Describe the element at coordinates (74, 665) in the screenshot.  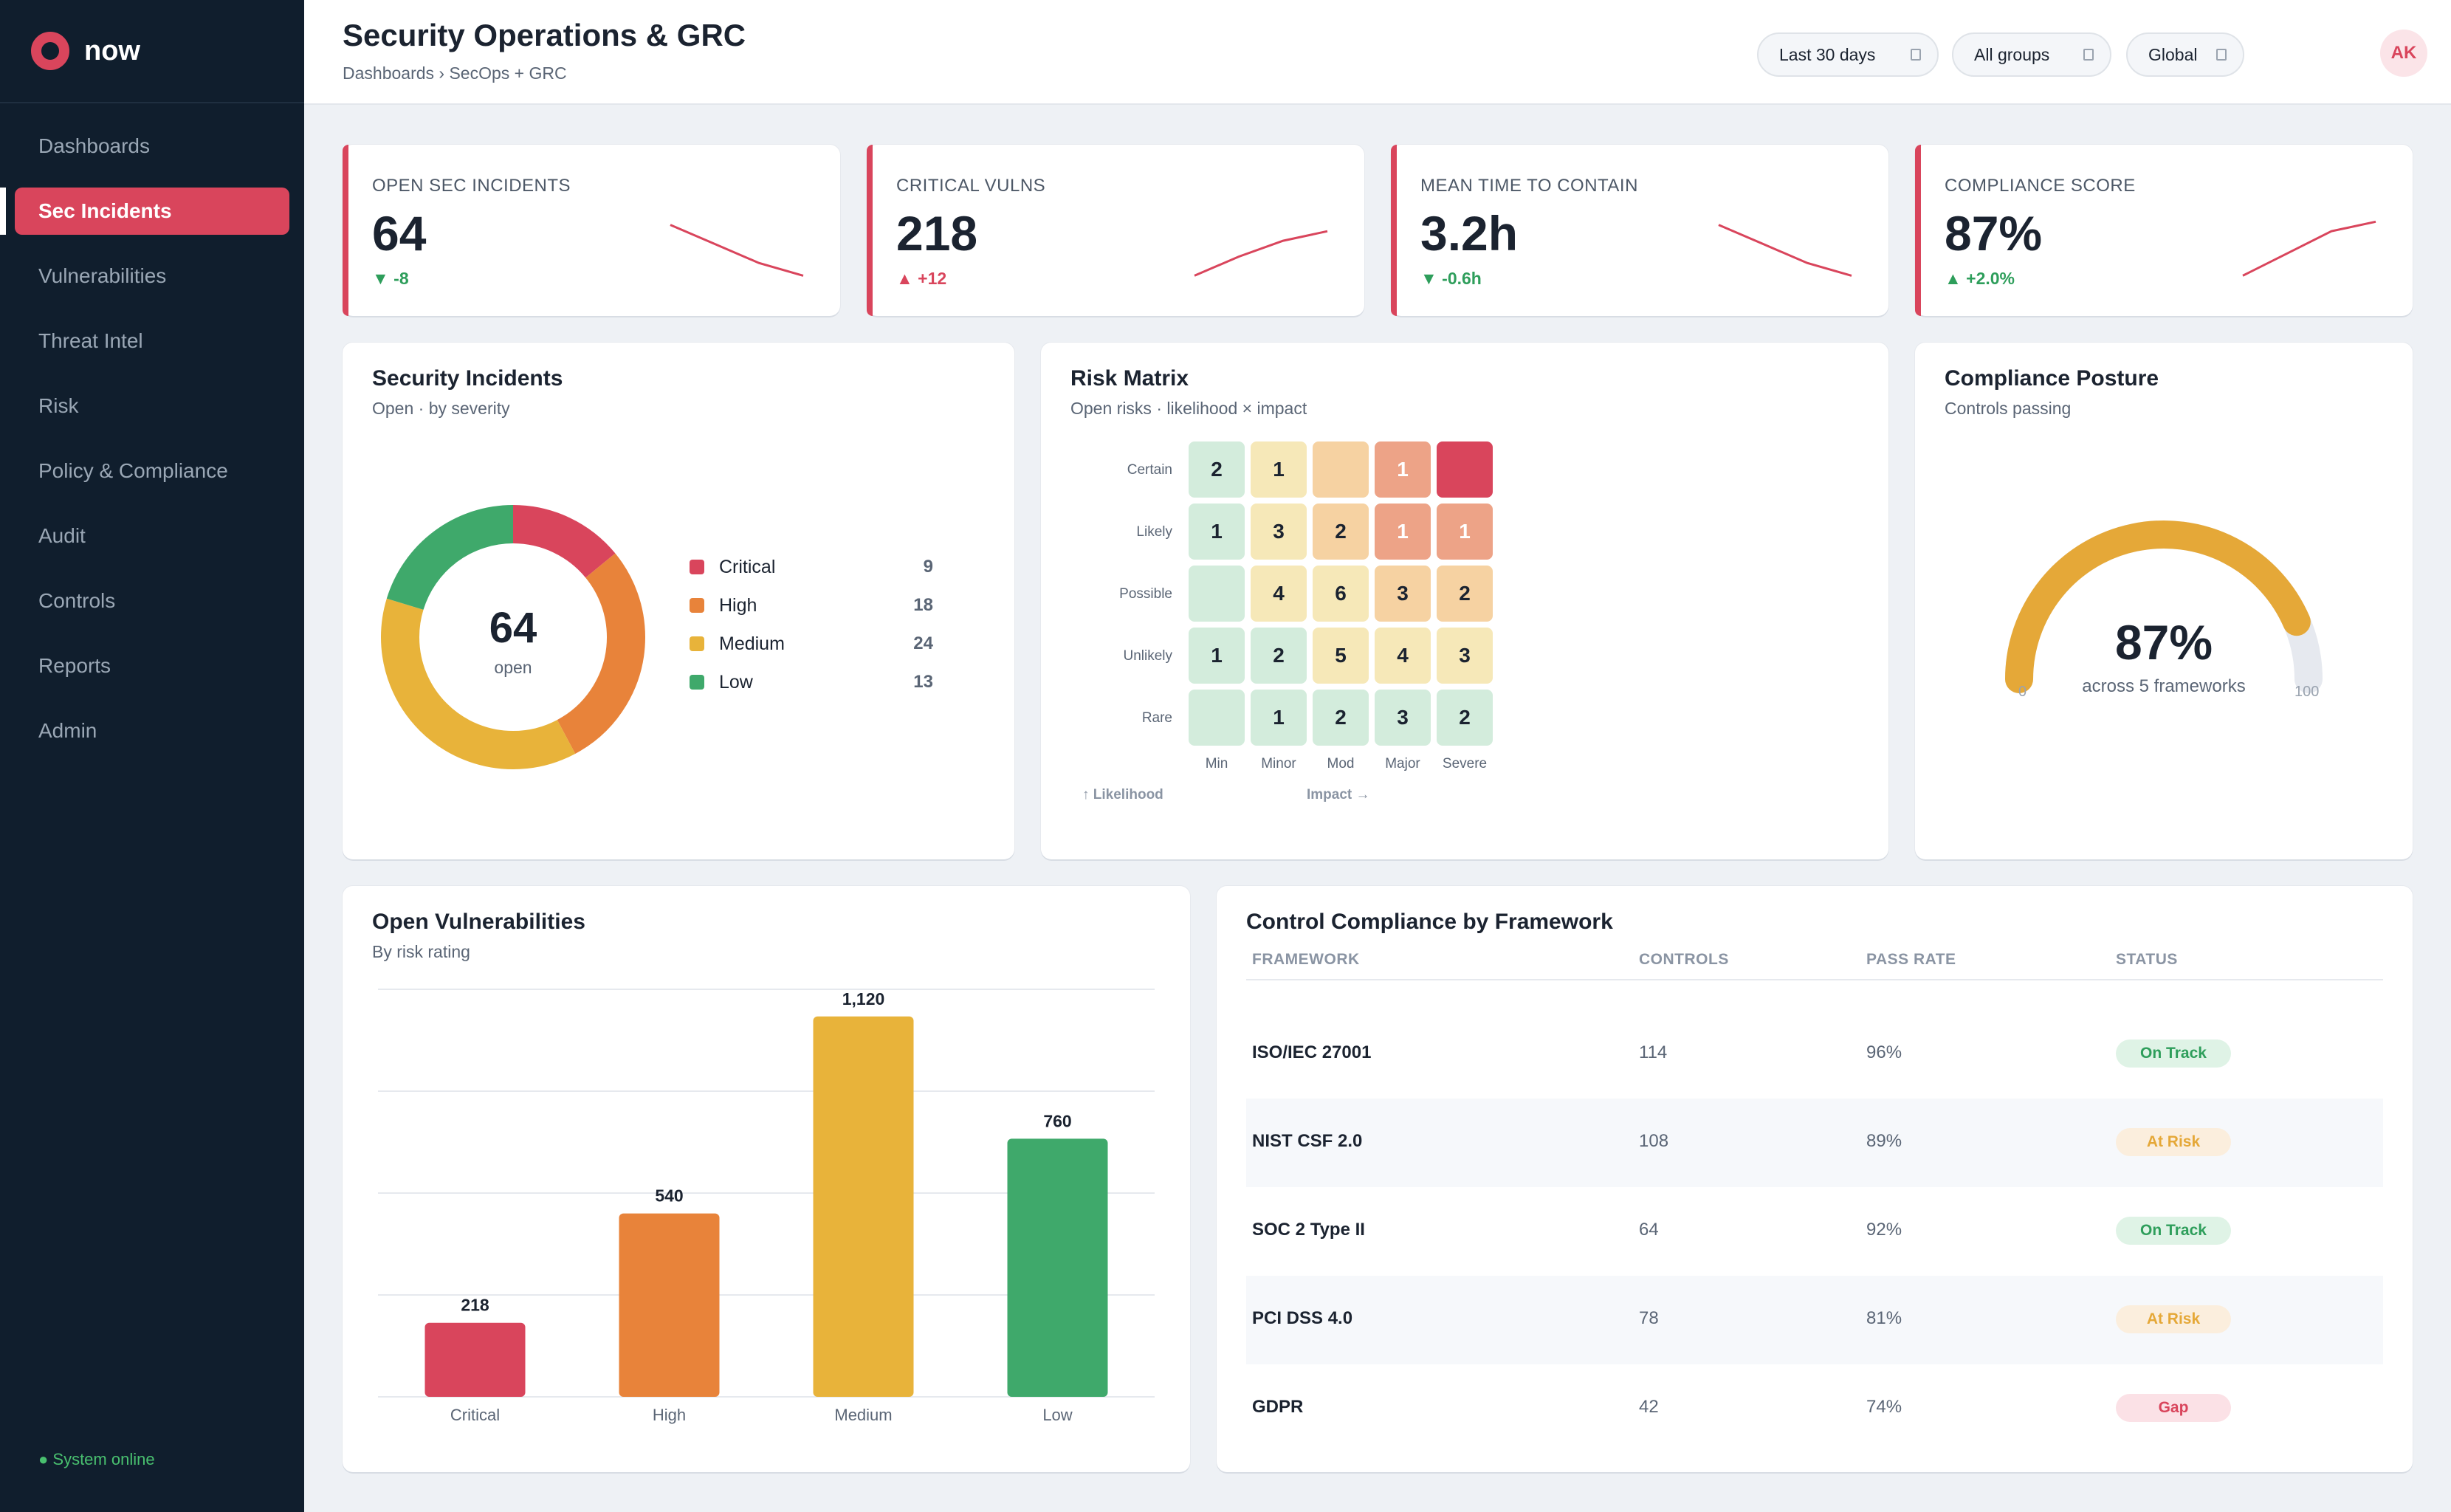
I see `sidebar-item-reports: Reports` at that location.